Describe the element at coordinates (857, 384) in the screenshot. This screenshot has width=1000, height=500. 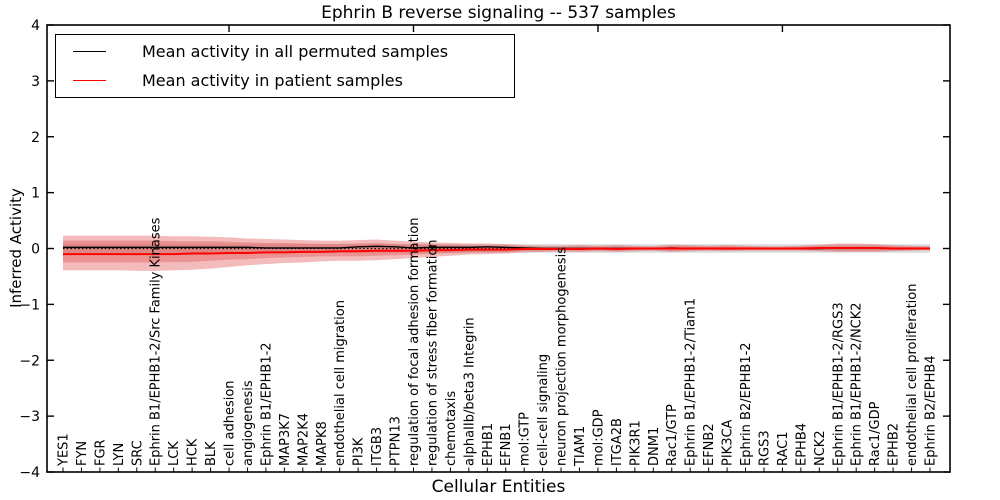
I see `x-tick-label: Ephrin B1/EPHB1-2/NCK2` at that location.